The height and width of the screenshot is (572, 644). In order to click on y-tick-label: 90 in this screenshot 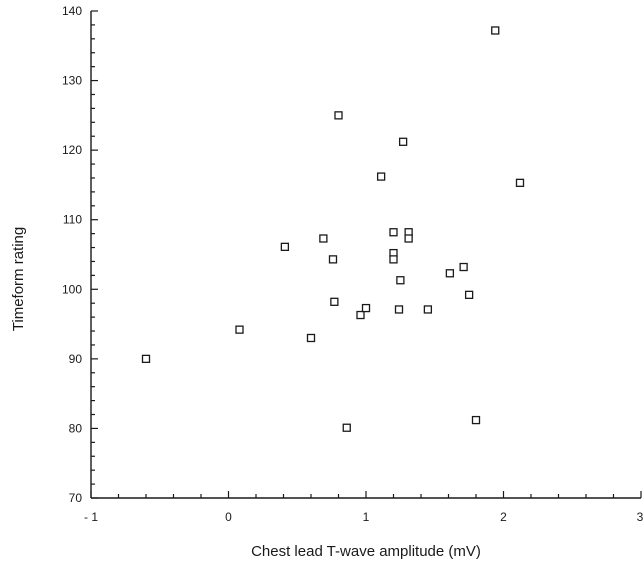, I will do `click(76, 359)`.